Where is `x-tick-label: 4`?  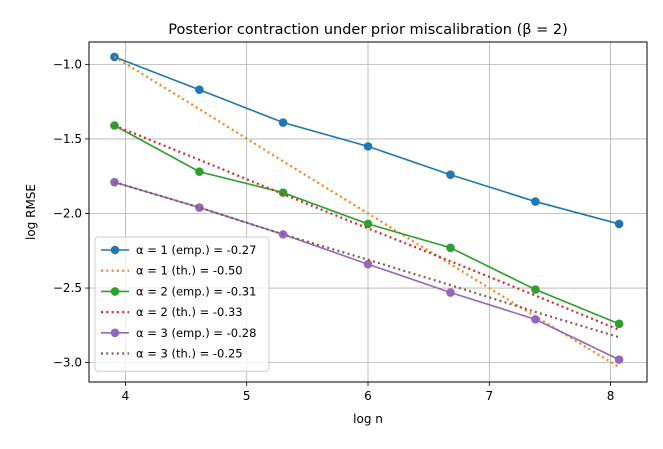 x-tick-label: 4 is located at coordinates (126, 396).